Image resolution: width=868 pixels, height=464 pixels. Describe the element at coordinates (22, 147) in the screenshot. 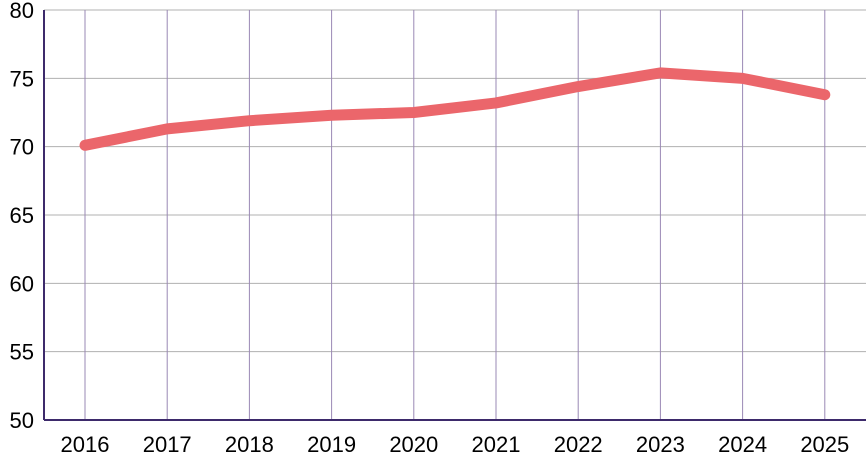

I see `y-tick-label: 70` at that location.